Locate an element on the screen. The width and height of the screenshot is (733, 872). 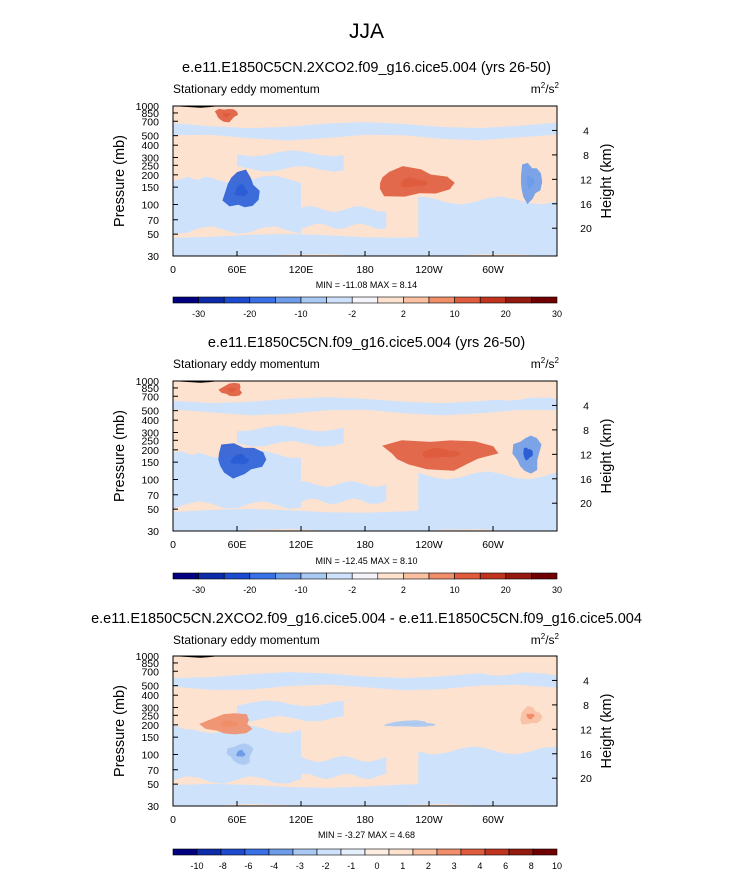
height-tick-label: 8 is located at coordinates (586, 706).